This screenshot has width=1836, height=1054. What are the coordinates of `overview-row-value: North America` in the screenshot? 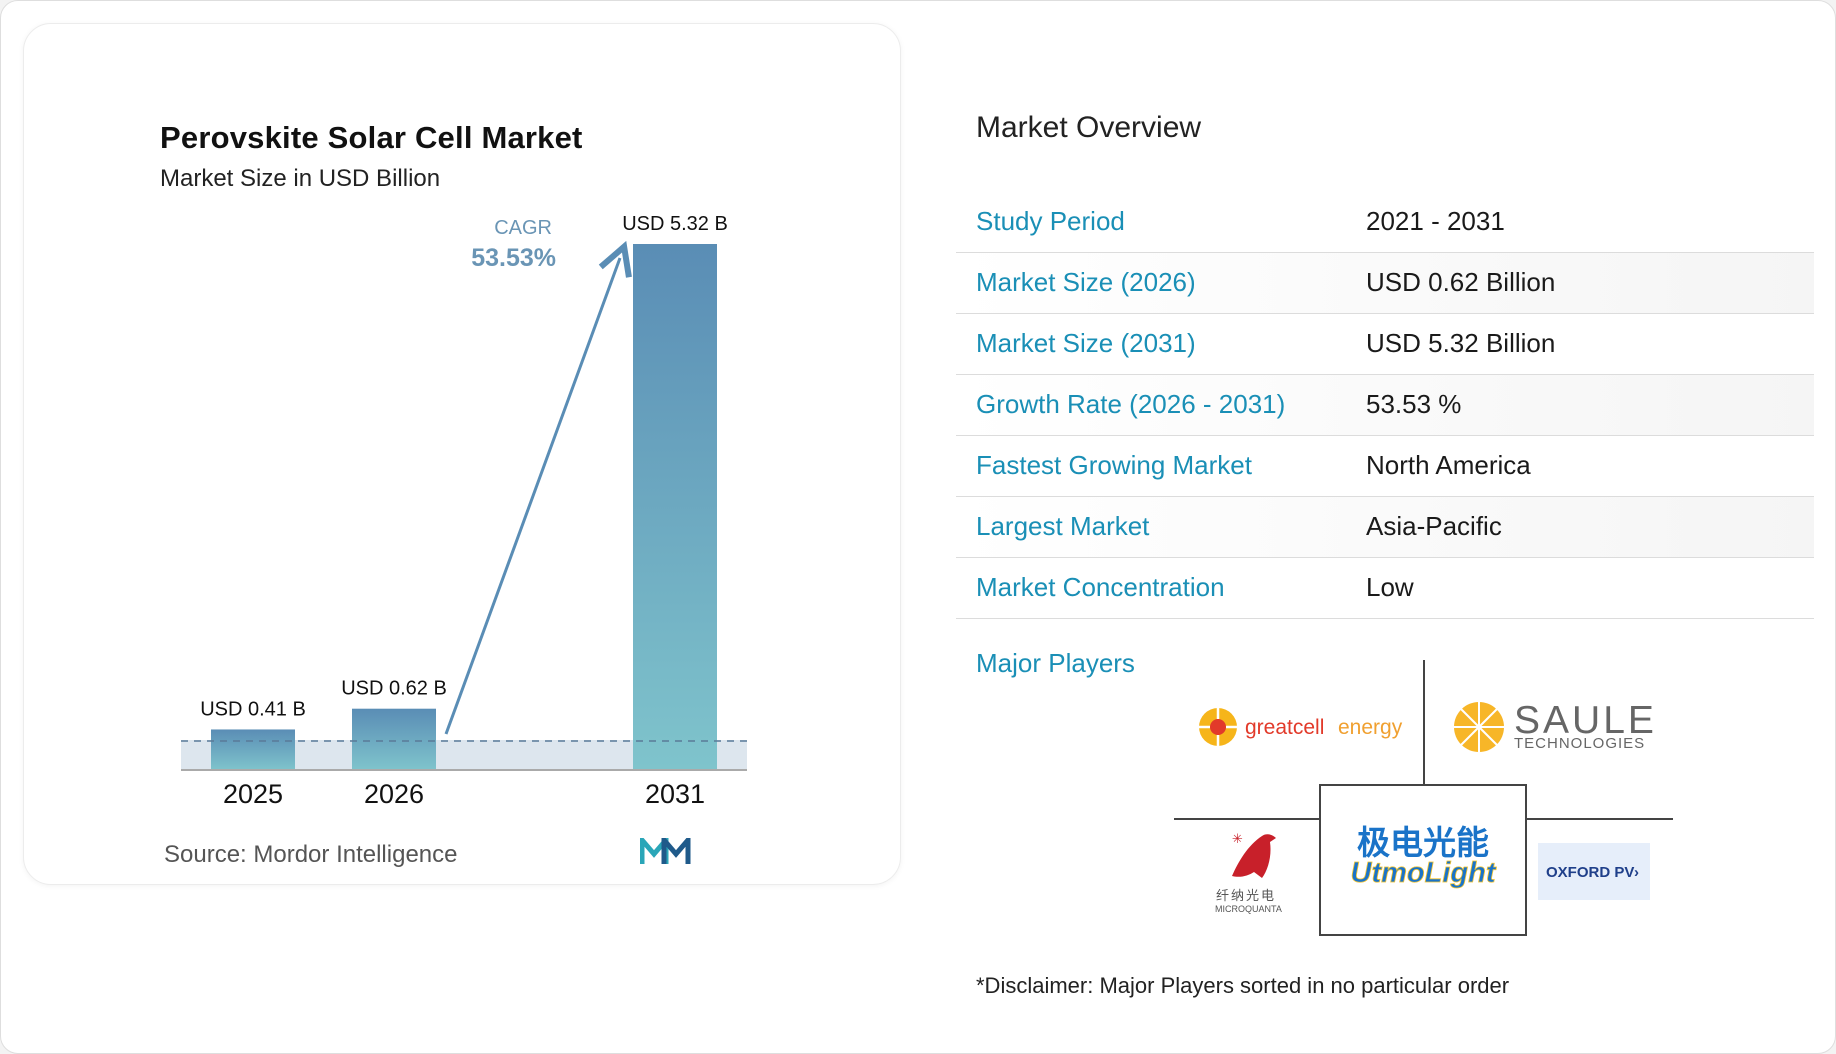 It's located at (1448, 465).